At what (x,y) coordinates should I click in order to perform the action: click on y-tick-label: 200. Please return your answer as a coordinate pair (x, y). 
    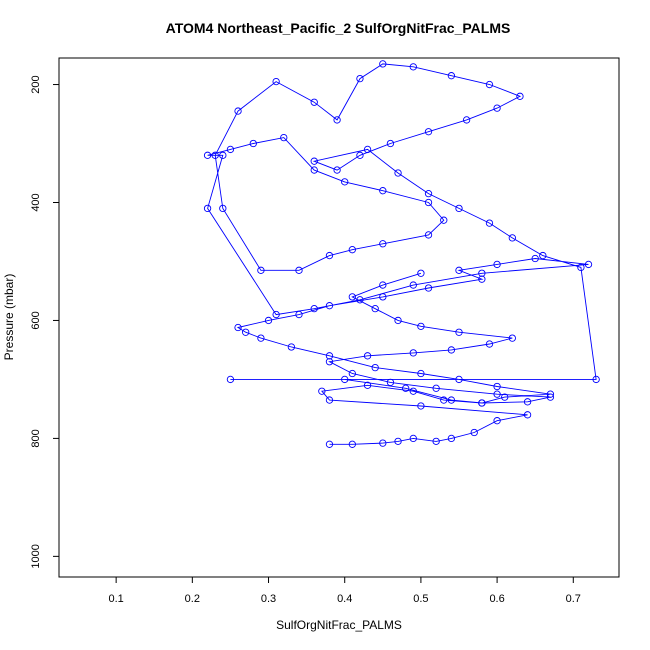
    Looking at the image, I should click on (36, 84).